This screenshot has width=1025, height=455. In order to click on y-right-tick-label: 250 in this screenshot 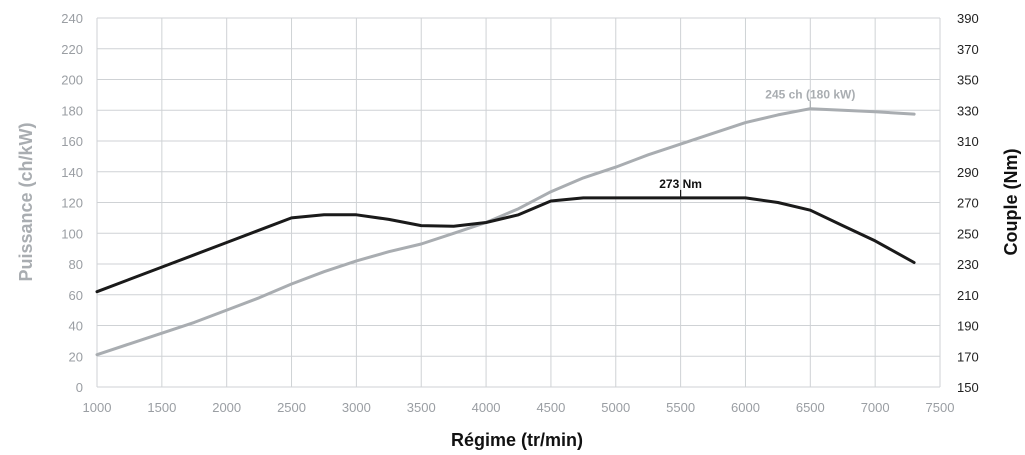, I will do `click(968, 233)`.